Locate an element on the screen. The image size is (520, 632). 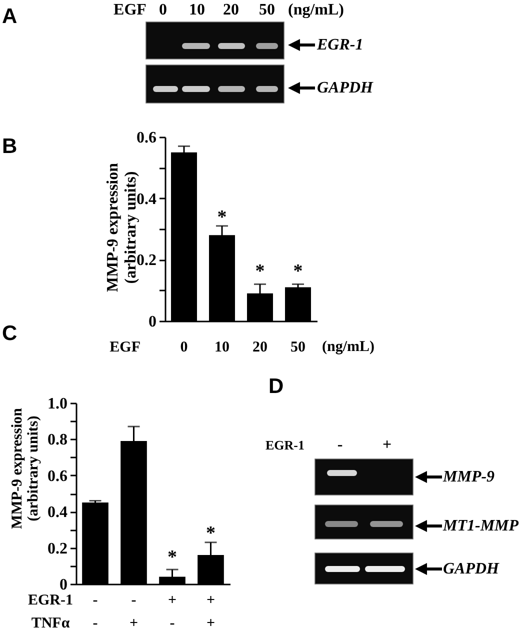
text: EGF is located at coordinates (130, 10).